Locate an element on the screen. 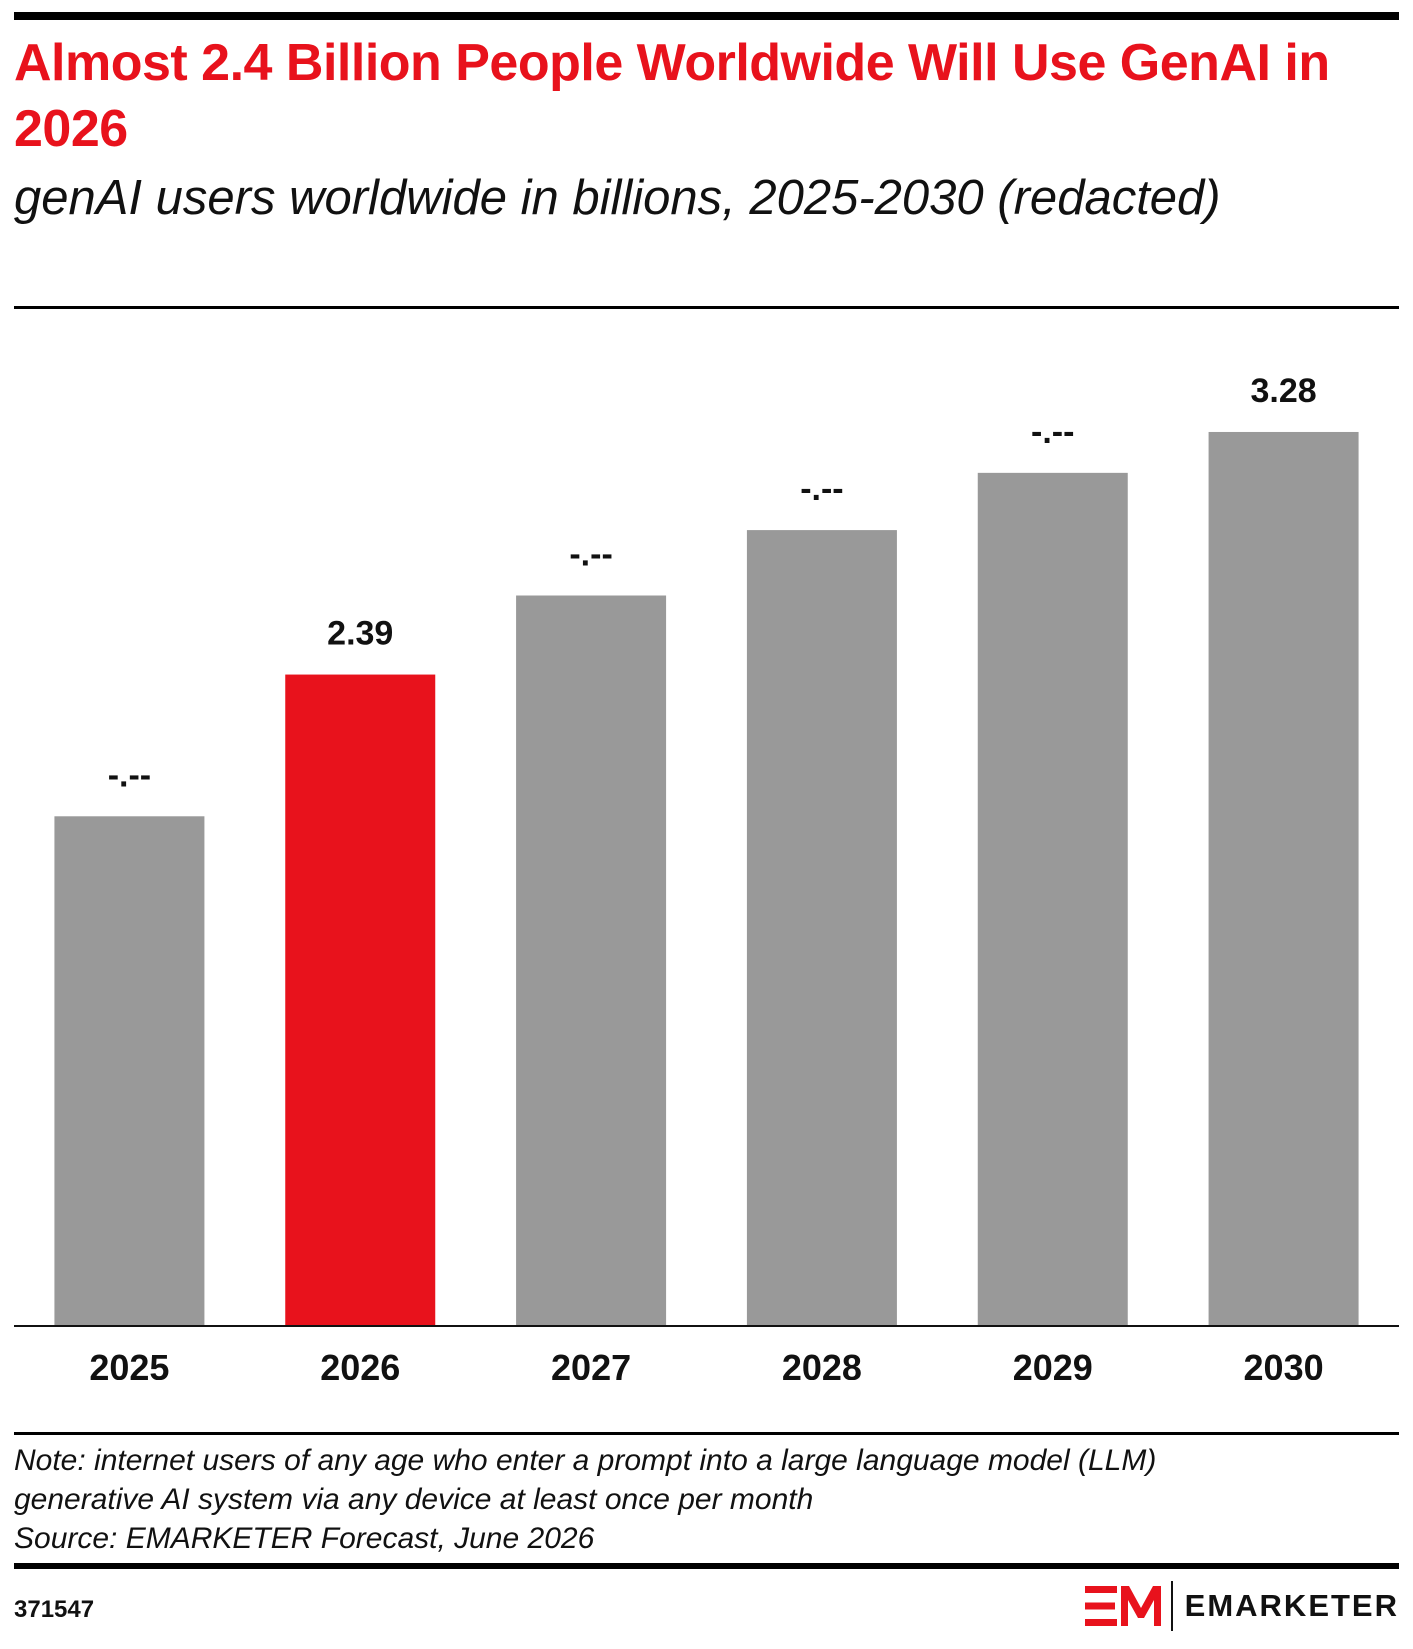  bar-2025 is located at coordinates (129, 1071).